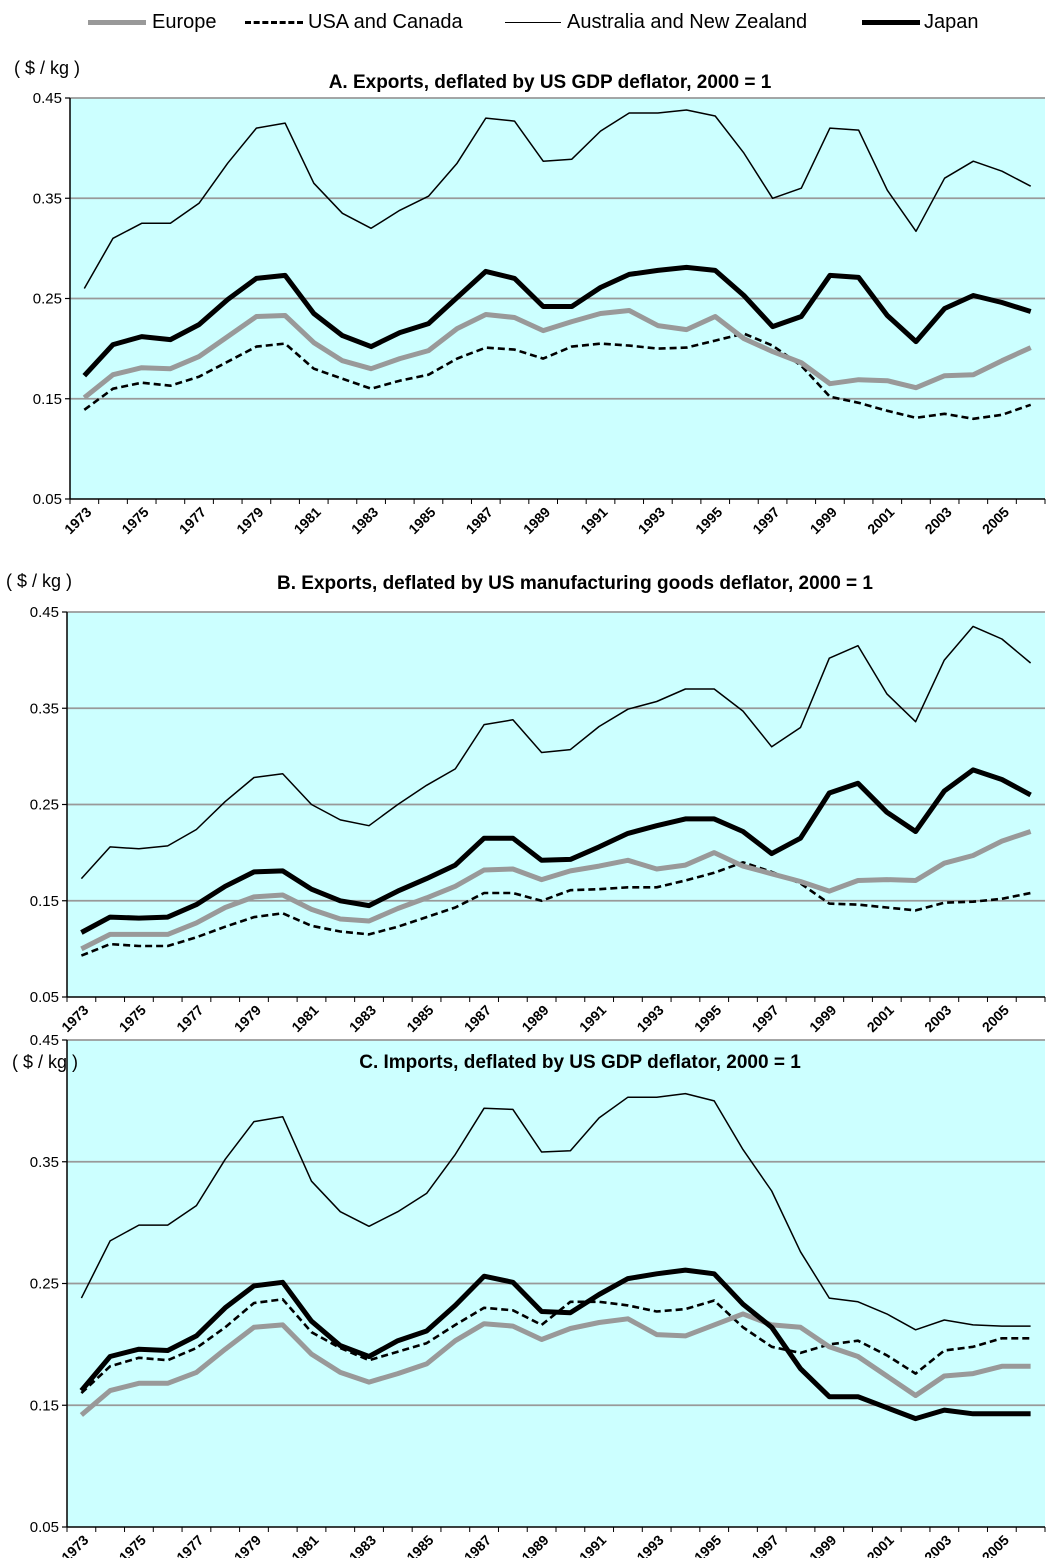  I want to click on chart-c-series-japan, so click(555, 1344).